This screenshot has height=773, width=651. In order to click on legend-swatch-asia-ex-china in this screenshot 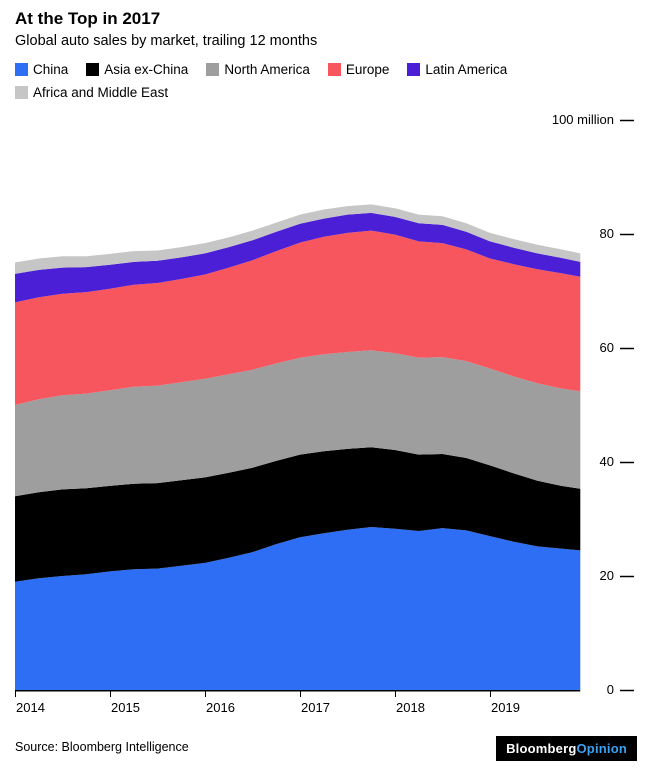, I will do `click(93, 69)`.